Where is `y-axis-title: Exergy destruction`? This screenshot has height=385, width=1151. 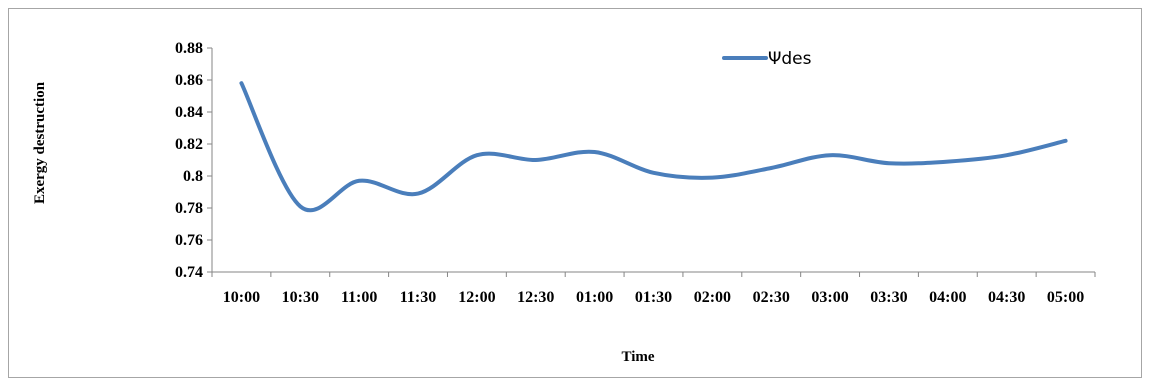 y-axis-title: Exergy destruction is located at coordinates (40, 142).